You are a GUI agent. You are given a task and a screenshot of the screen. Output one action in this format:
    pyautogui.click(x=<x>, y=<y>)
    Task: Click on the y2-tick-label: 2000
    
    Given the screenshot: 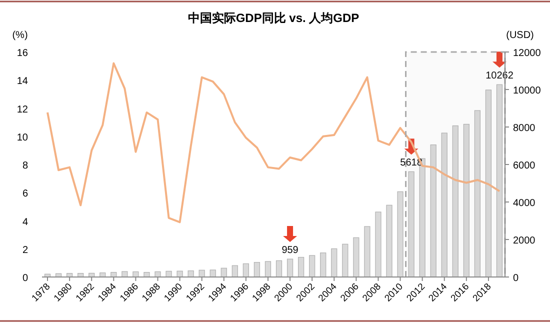 What is the action you would take?
    pyautogui.click(x=524, y=241)
    